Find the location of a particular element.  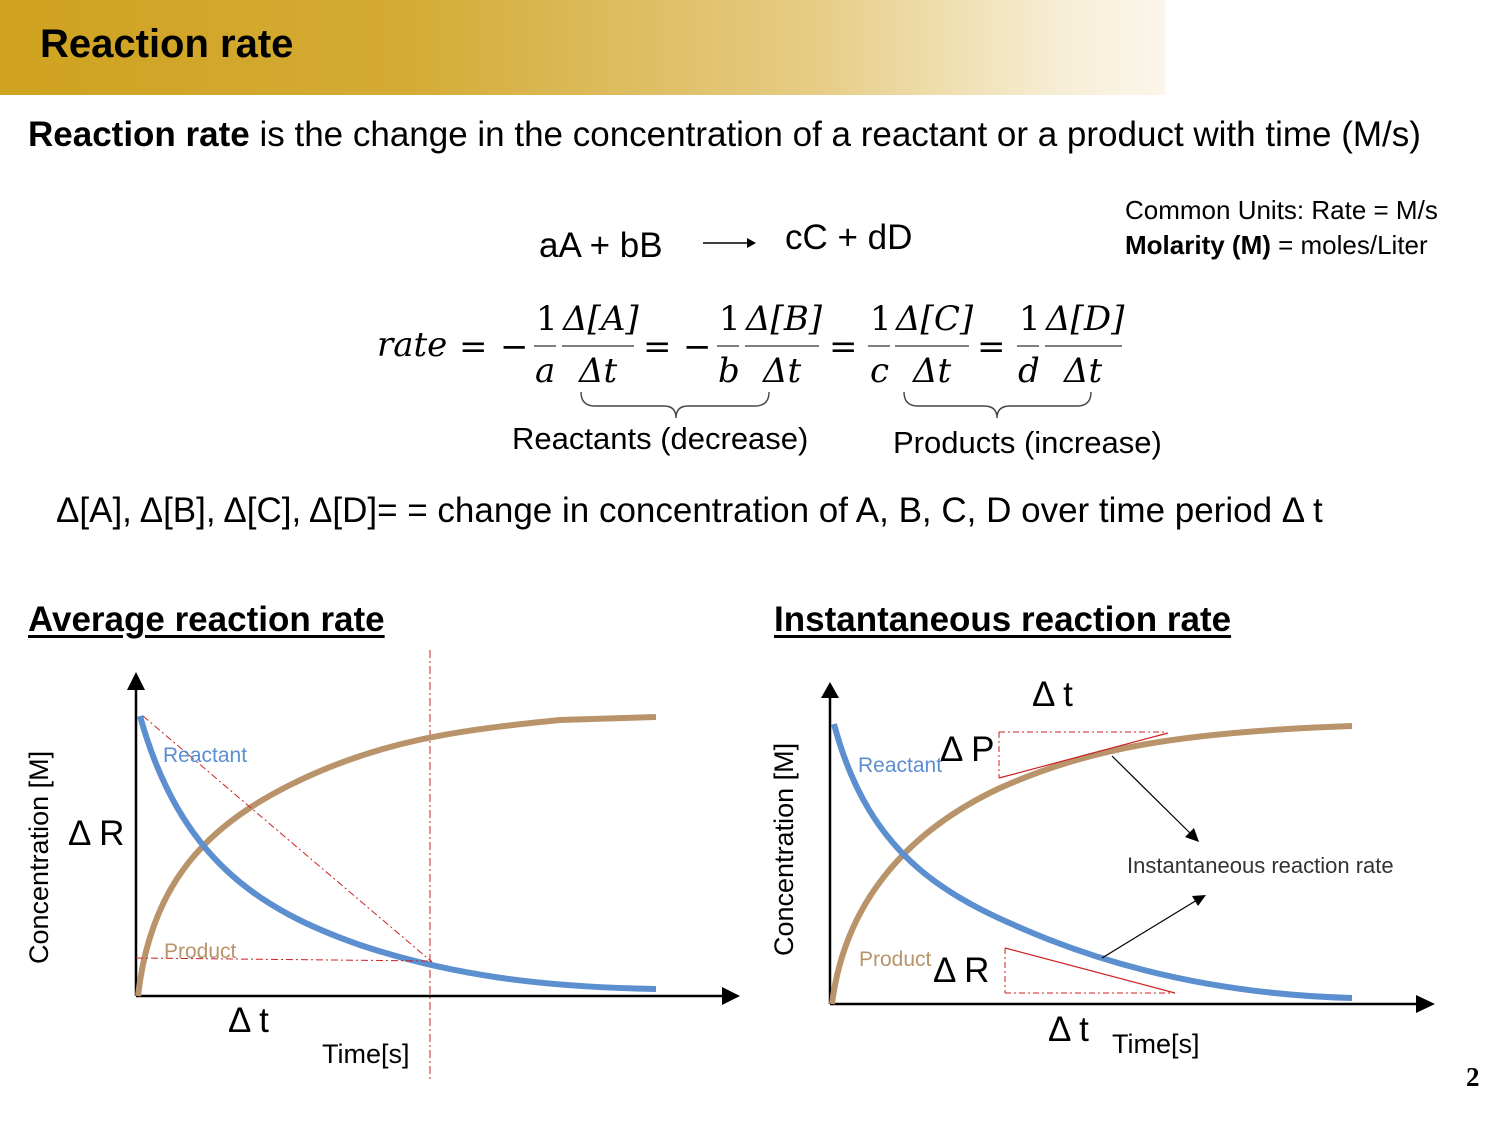

inst-annotation: Instantaneous reaction rate is located at coordinates (1260, 865).